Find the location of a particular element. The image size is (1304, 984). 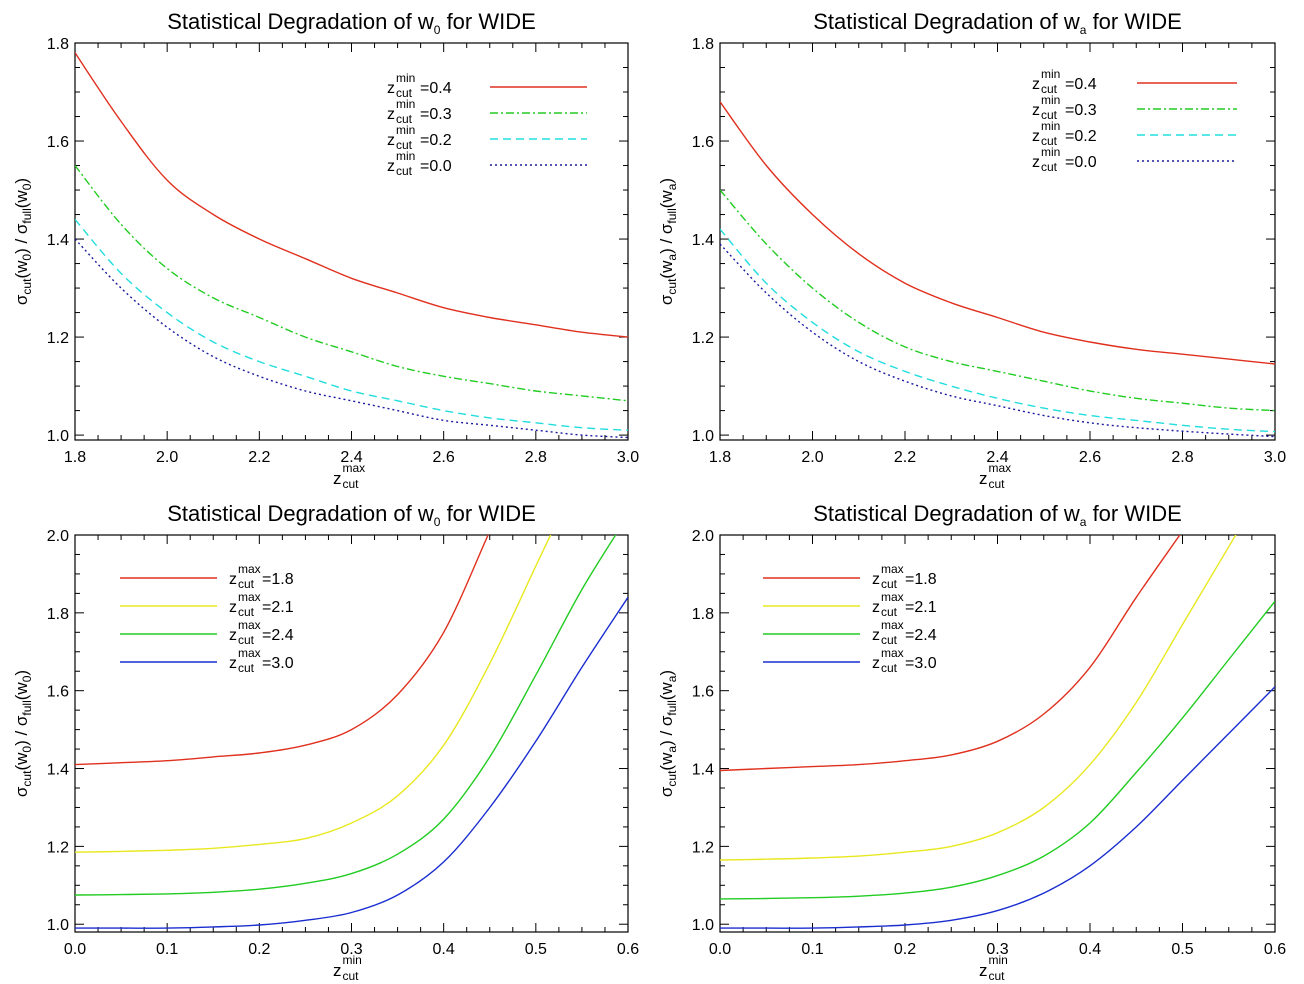

legend-label-value: =3.0 is located at coordinates (278, 663).